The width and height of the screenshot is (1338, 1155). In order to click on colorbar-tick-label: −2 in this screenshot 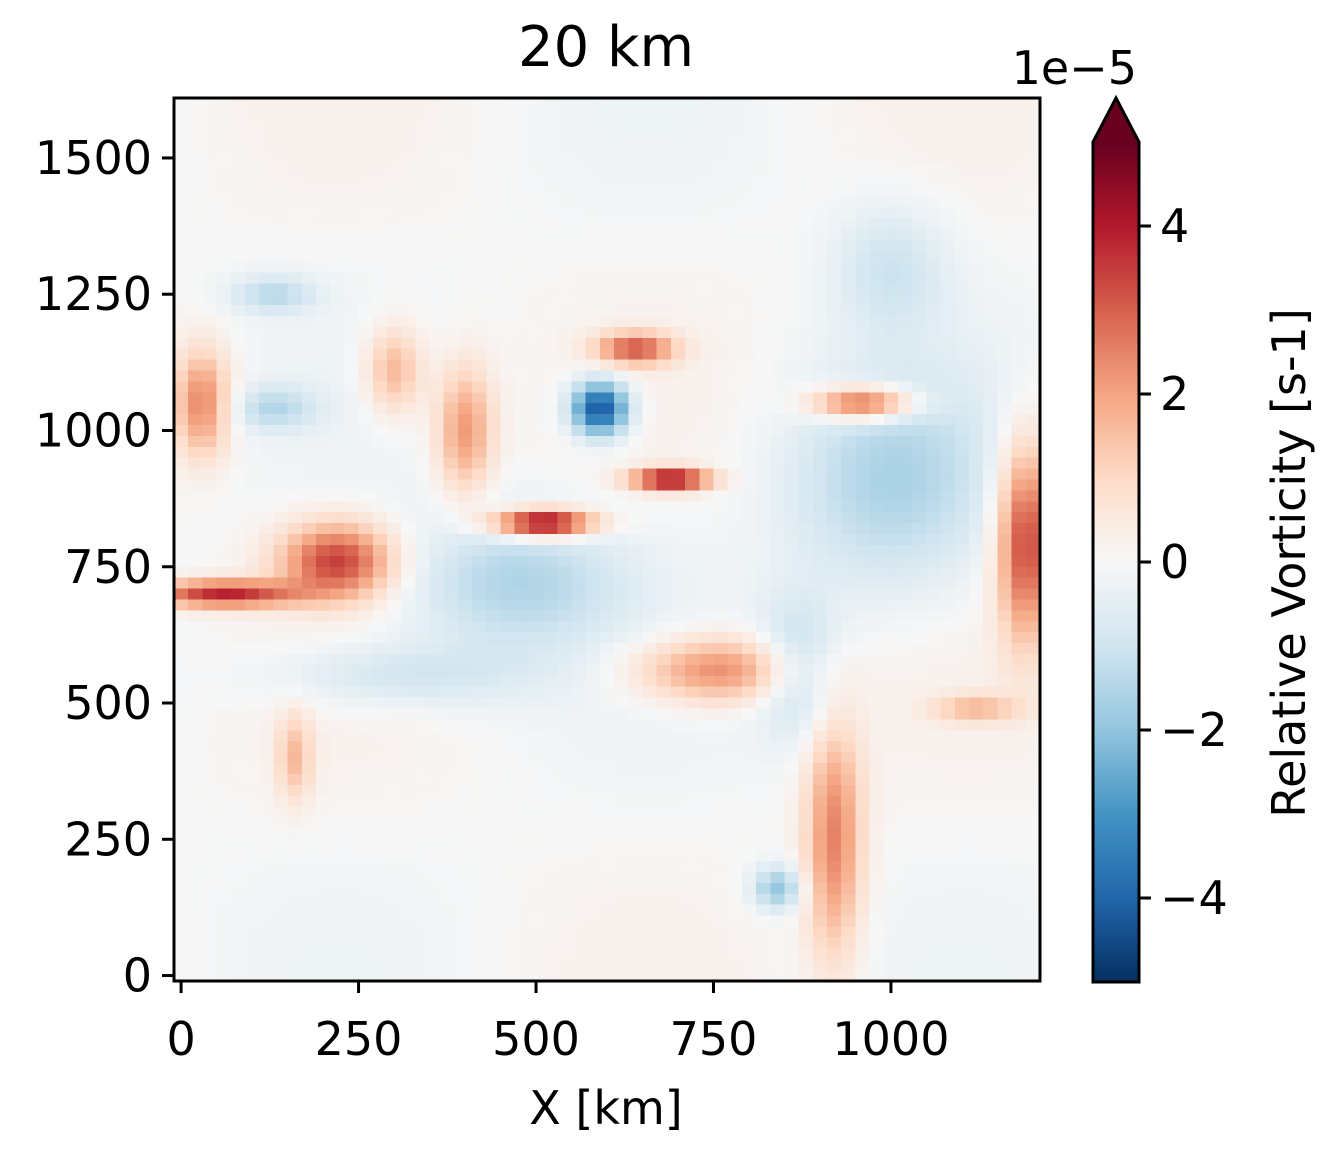, I will do `click(1194, 730)`.